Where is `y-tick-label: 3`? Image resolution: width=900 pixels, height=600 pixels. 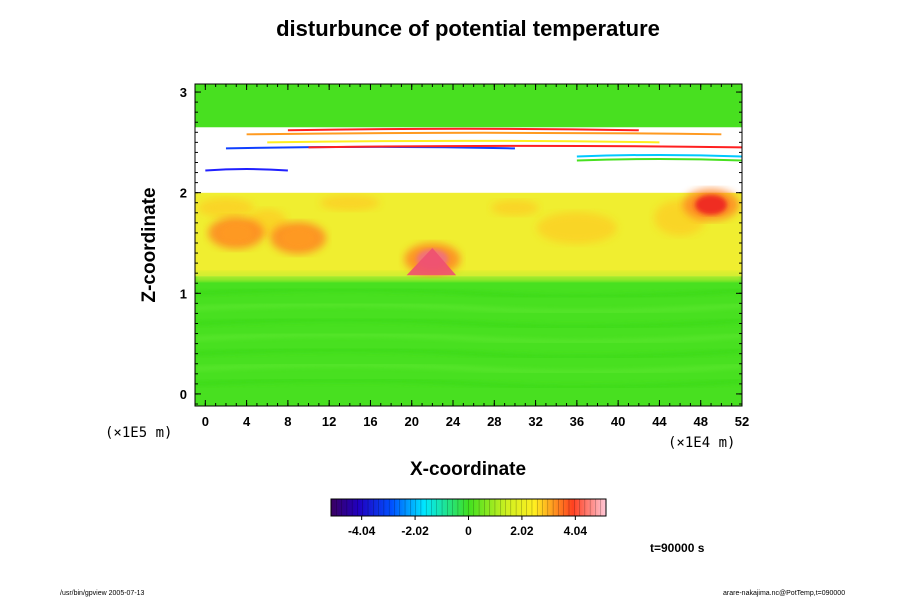 y-tick-label: 3 is located at coordinates (183, 92).